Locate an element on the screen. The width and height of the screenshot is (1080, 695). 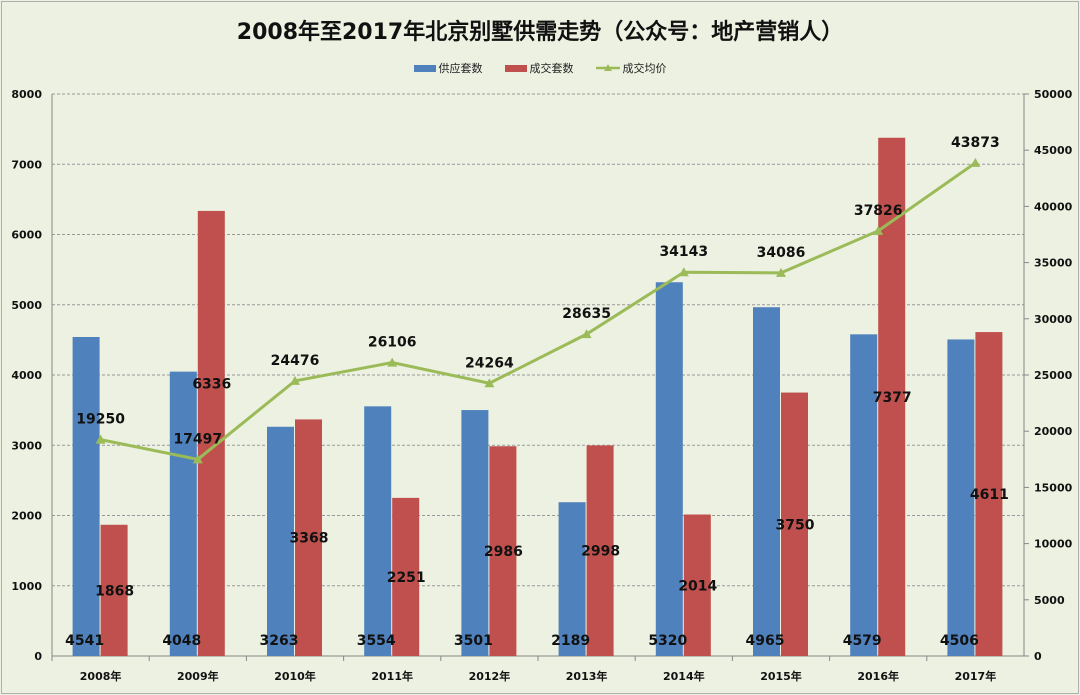
y-left-tick-label: 6000 is located at coordinates (26, 235).